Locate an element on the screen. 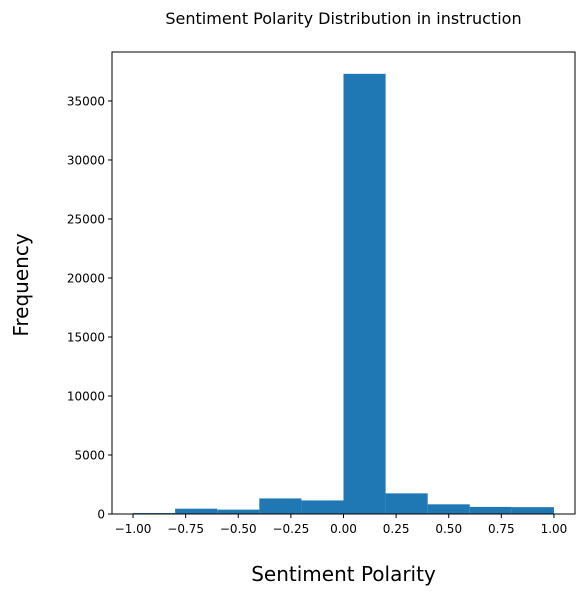 The height and width of the screenshot is (595, 586). x-tick-label: 0.00 is located at coordinates (343, 529).